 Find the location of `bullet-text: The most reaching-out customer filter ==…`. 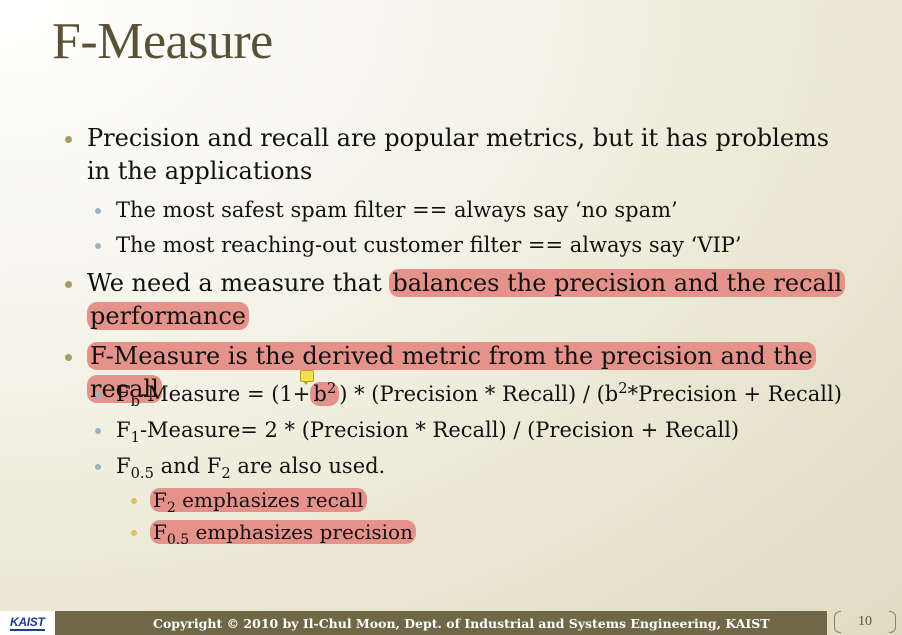

bullet-text: The most reaching-out customer filter ==… is located at coordinates (429, 245).